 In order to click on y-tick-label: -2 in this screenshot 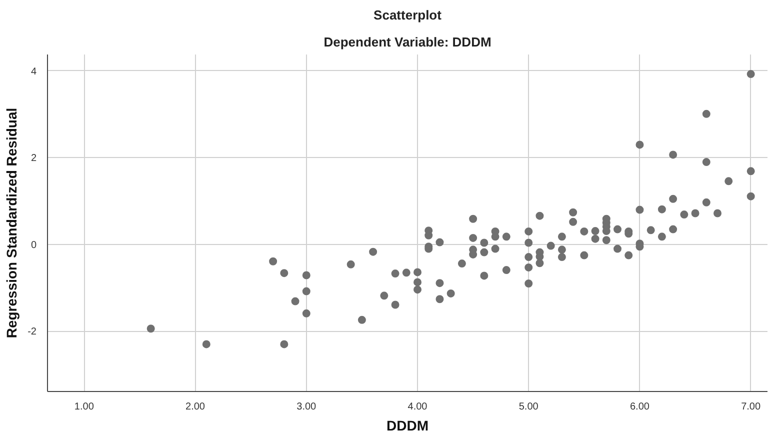, I will do `click(32, 332)`.